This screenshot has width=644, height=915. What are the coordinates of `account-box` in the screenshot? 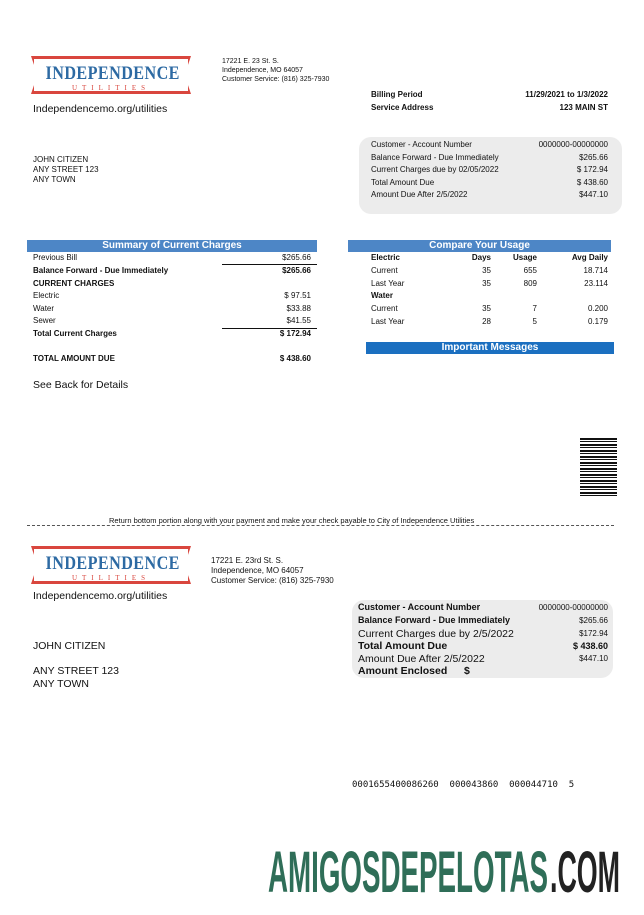 It's located at (490, 175).